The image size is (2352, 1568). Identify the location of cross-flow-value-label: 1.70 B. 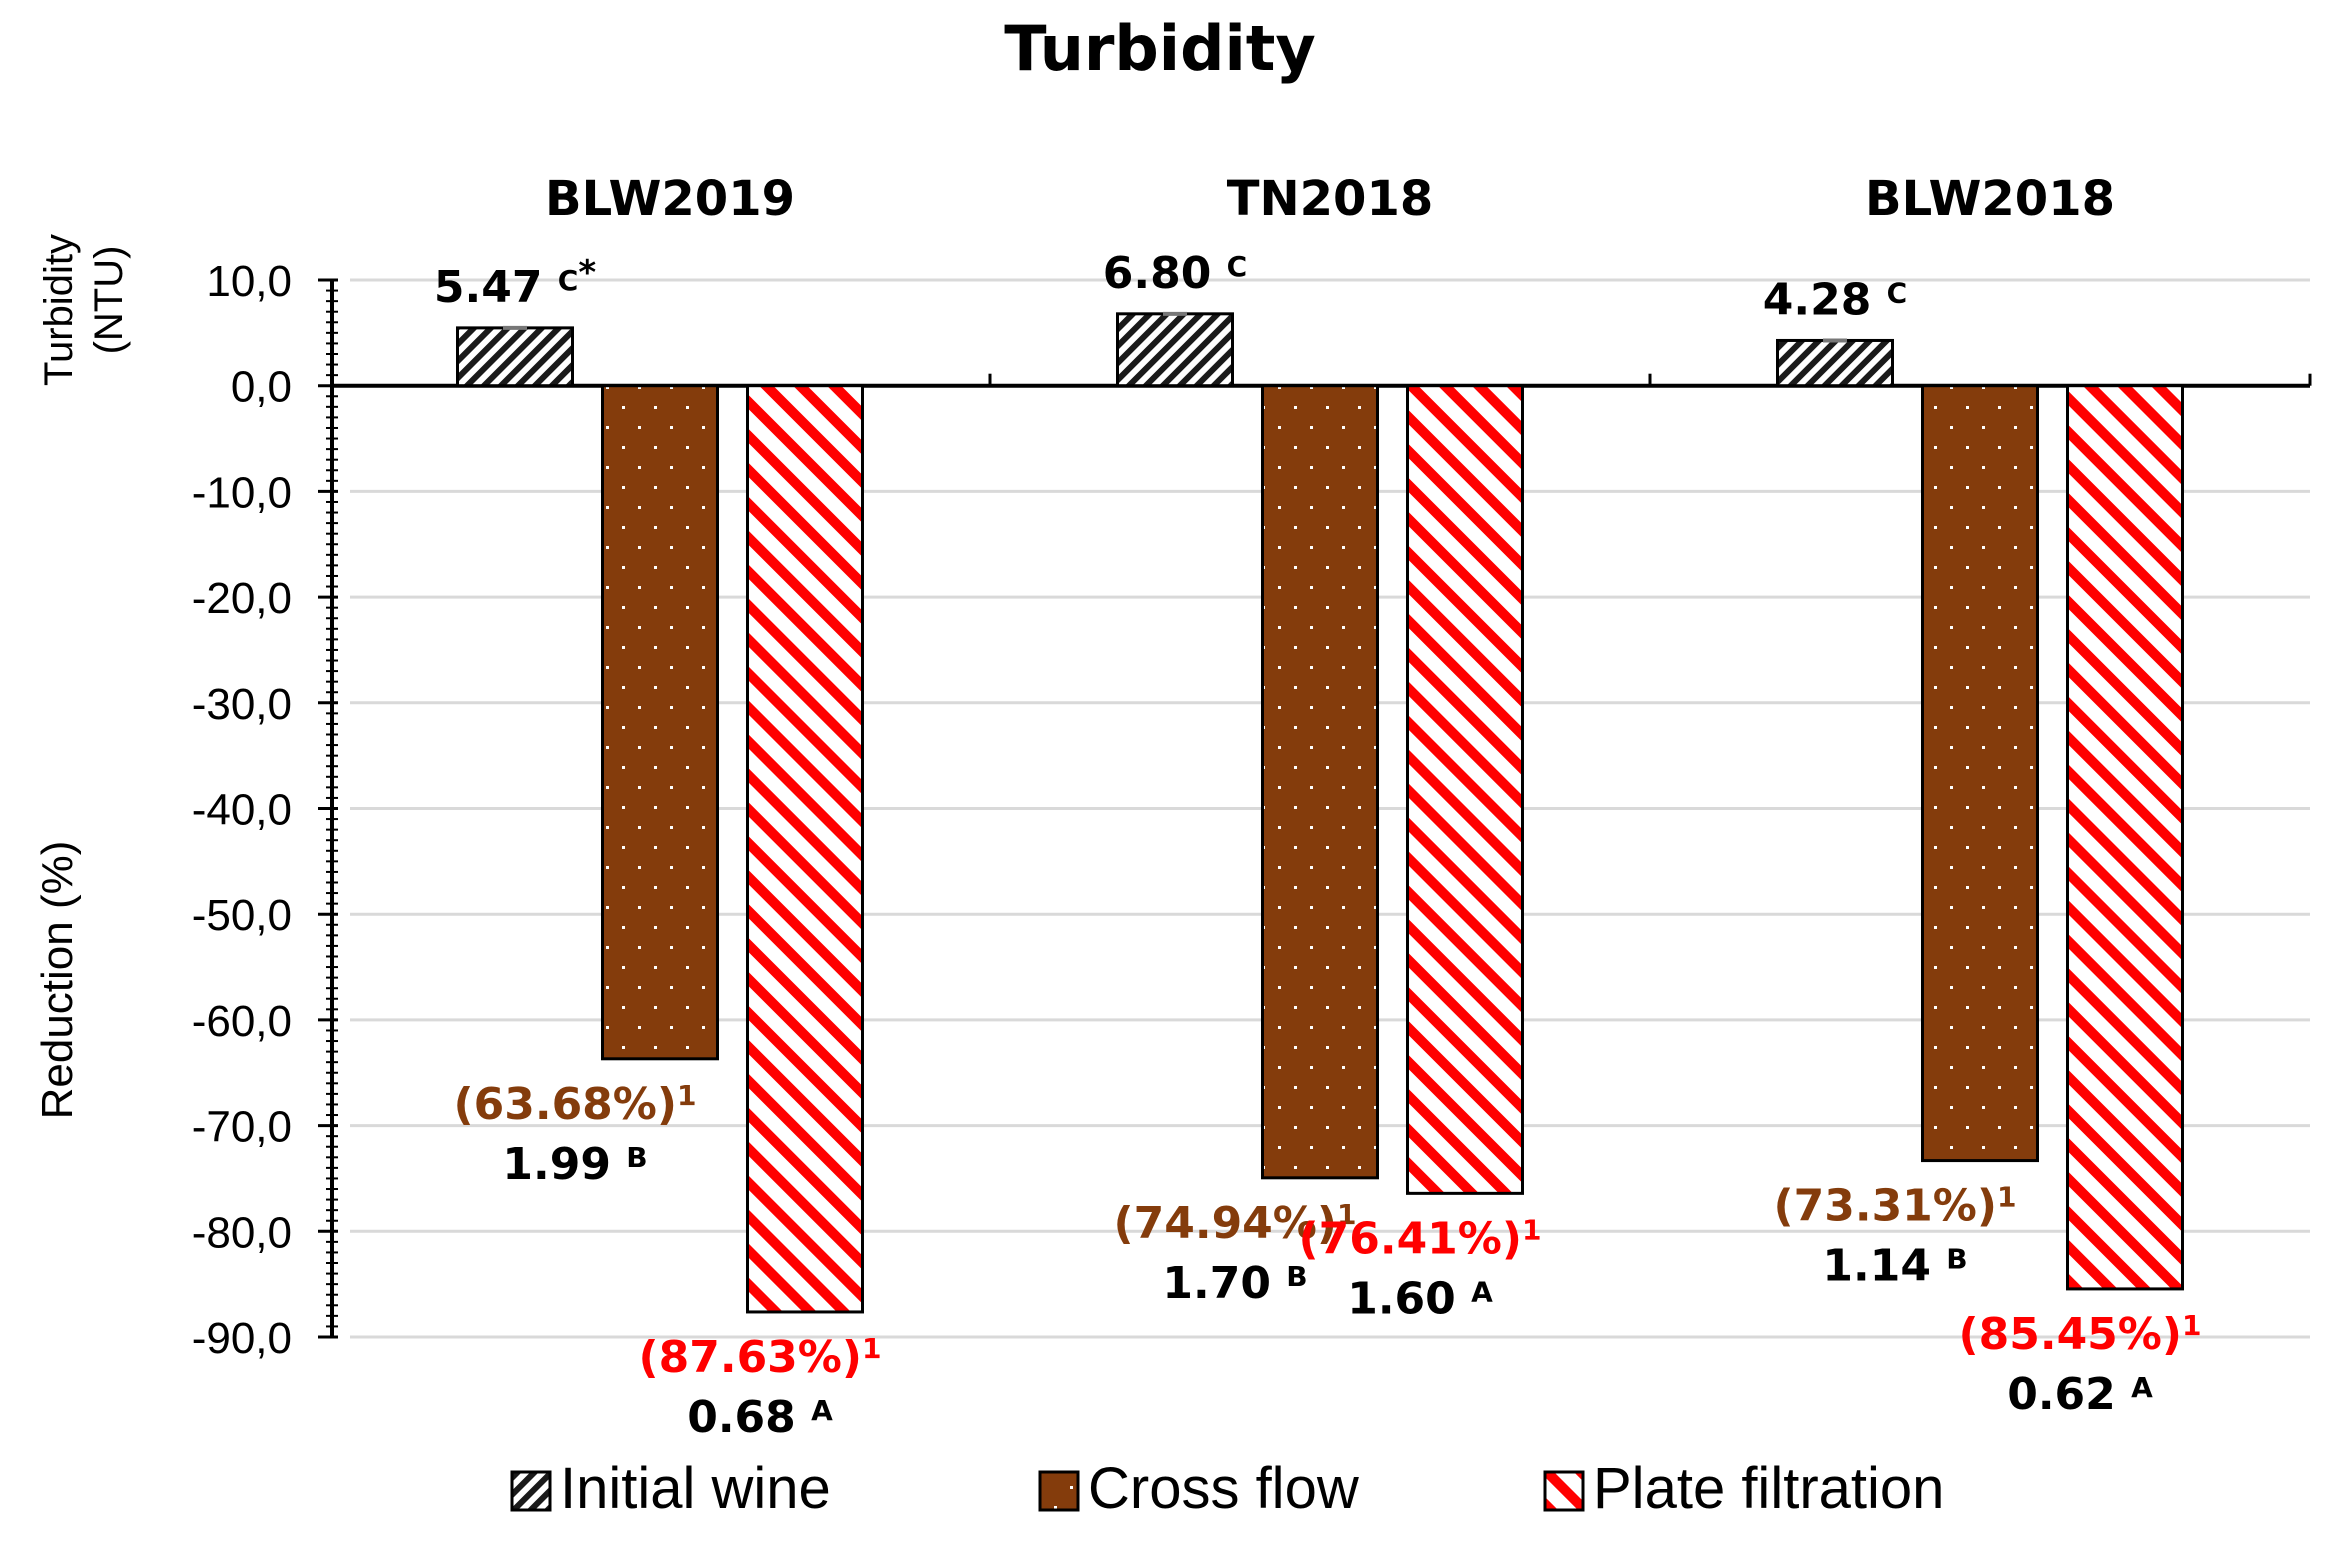
(1234, 1283).